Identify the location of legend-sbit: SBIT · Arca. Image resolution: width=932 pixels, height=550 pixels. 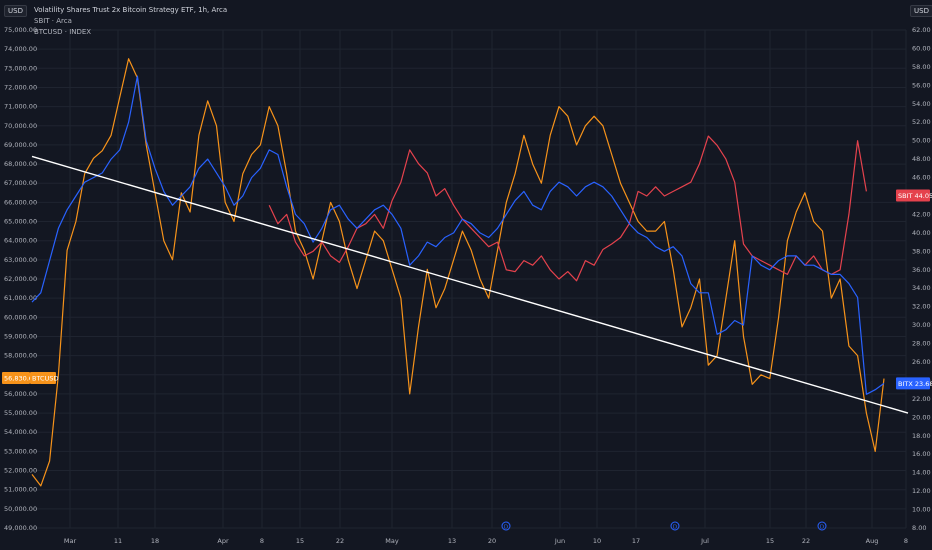
(53, 21).